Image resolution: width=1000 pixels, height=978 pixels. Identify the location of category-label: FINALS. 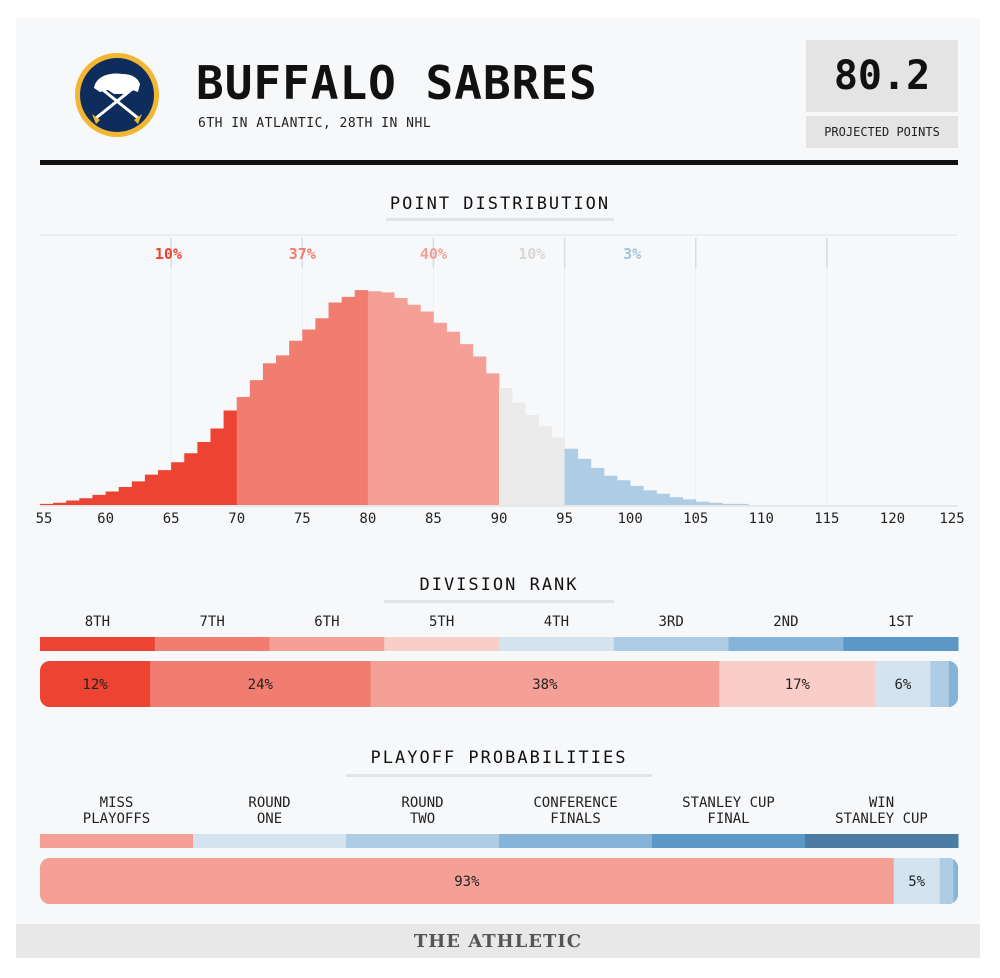
(575, 819).